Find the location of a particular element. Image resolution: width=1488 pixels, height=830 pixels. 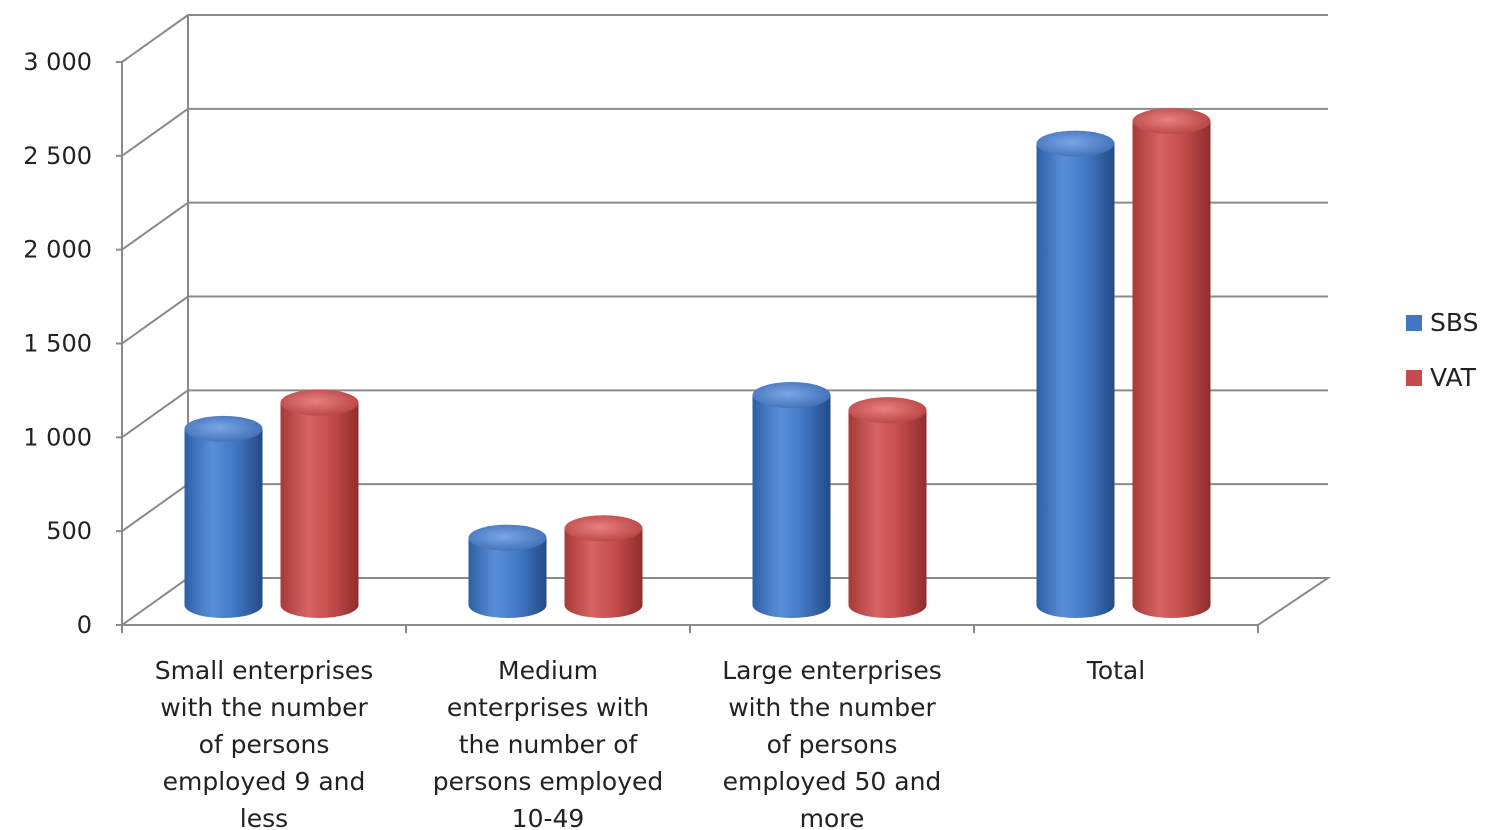

legend: SBS VAT is located at coordinates (1442, 350).